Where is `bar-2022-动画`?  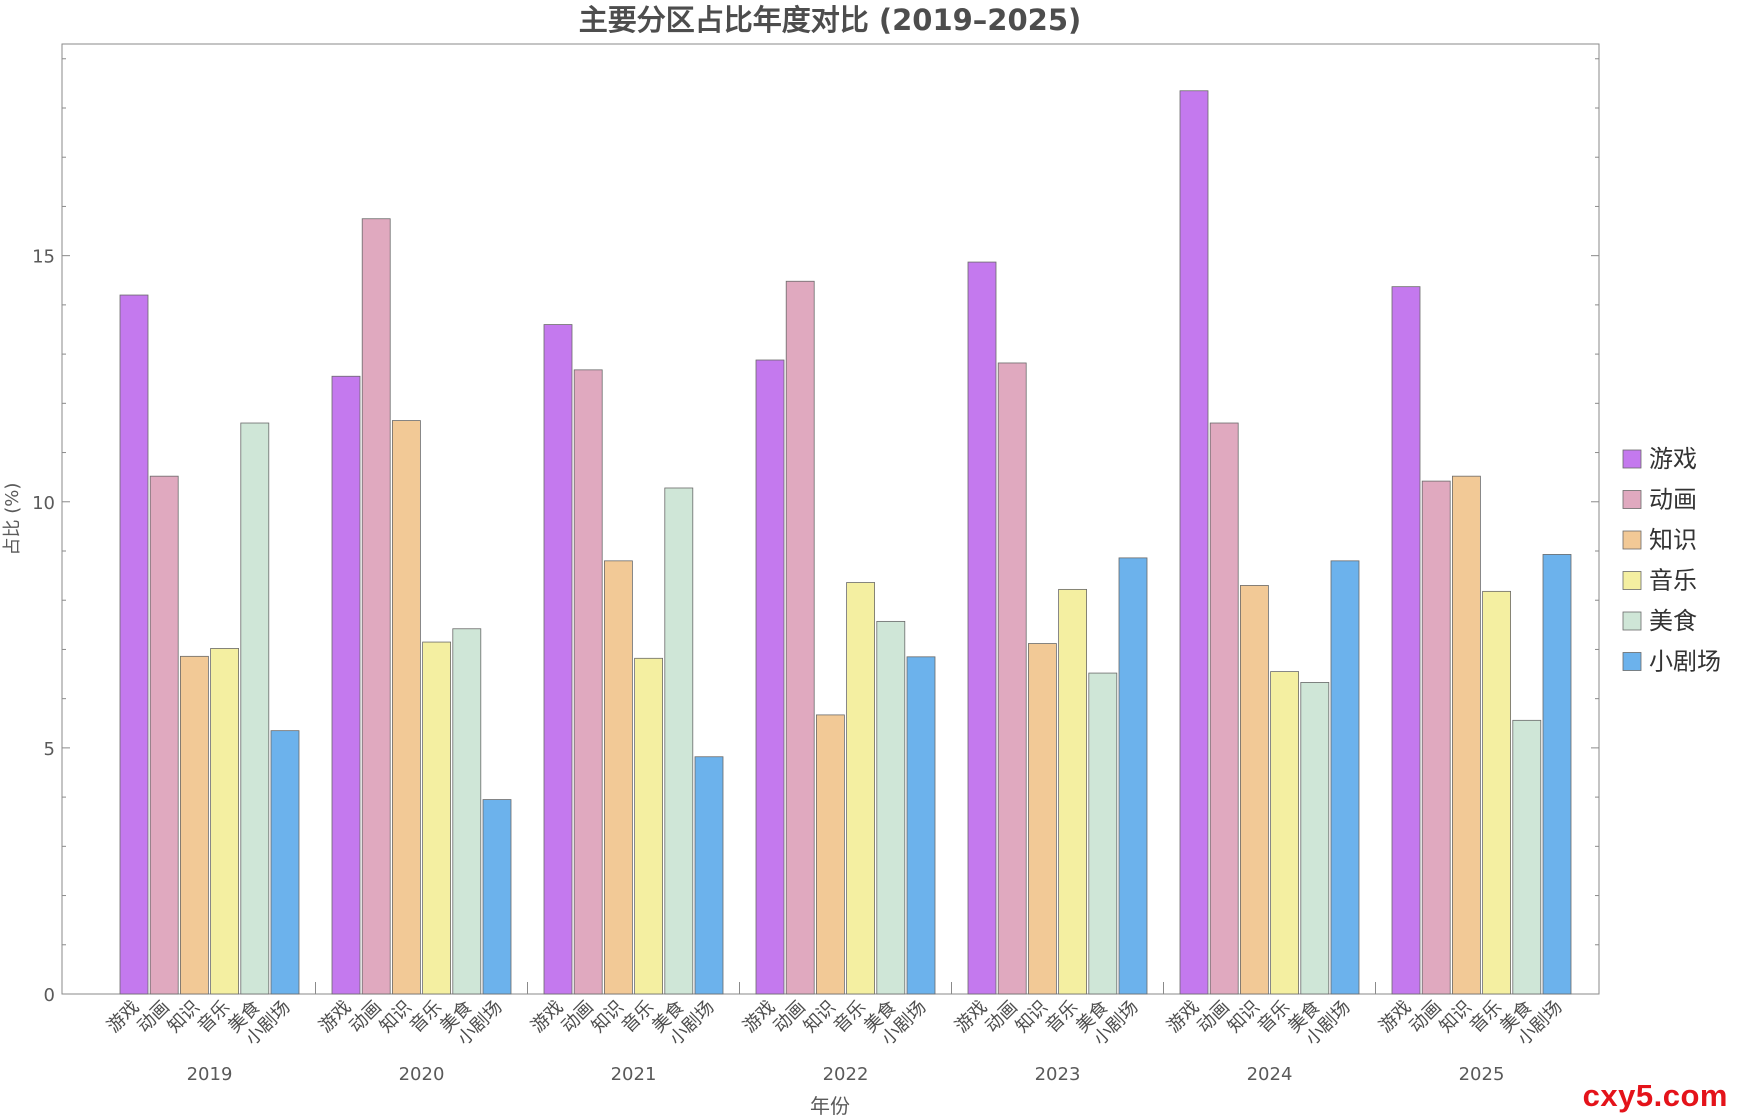
bar-2022-动画 is located at coordinates (800, 637).